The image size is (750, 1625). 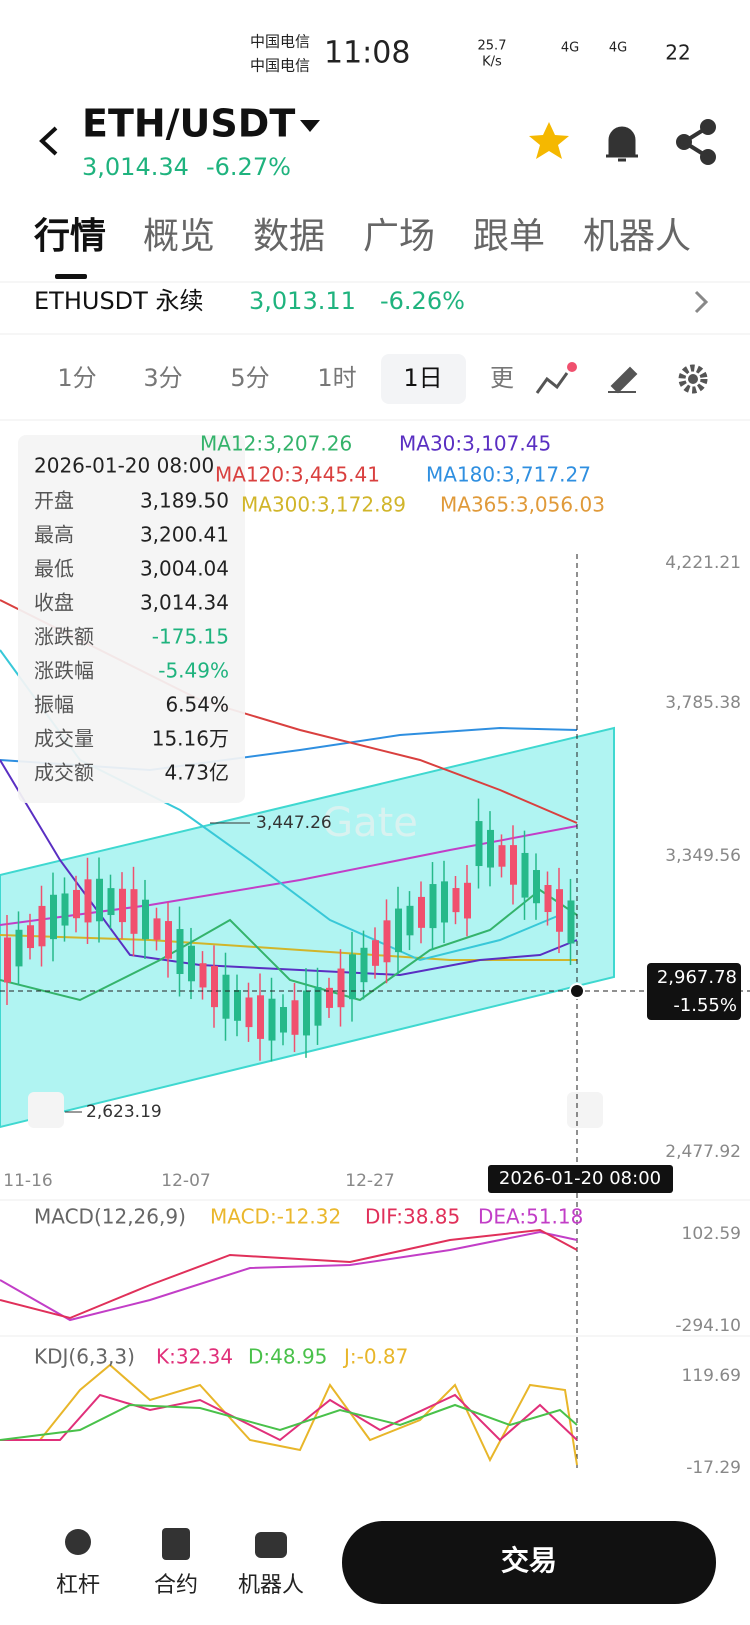 I want to click on tab: 机器人, so click(x=637, y=236).